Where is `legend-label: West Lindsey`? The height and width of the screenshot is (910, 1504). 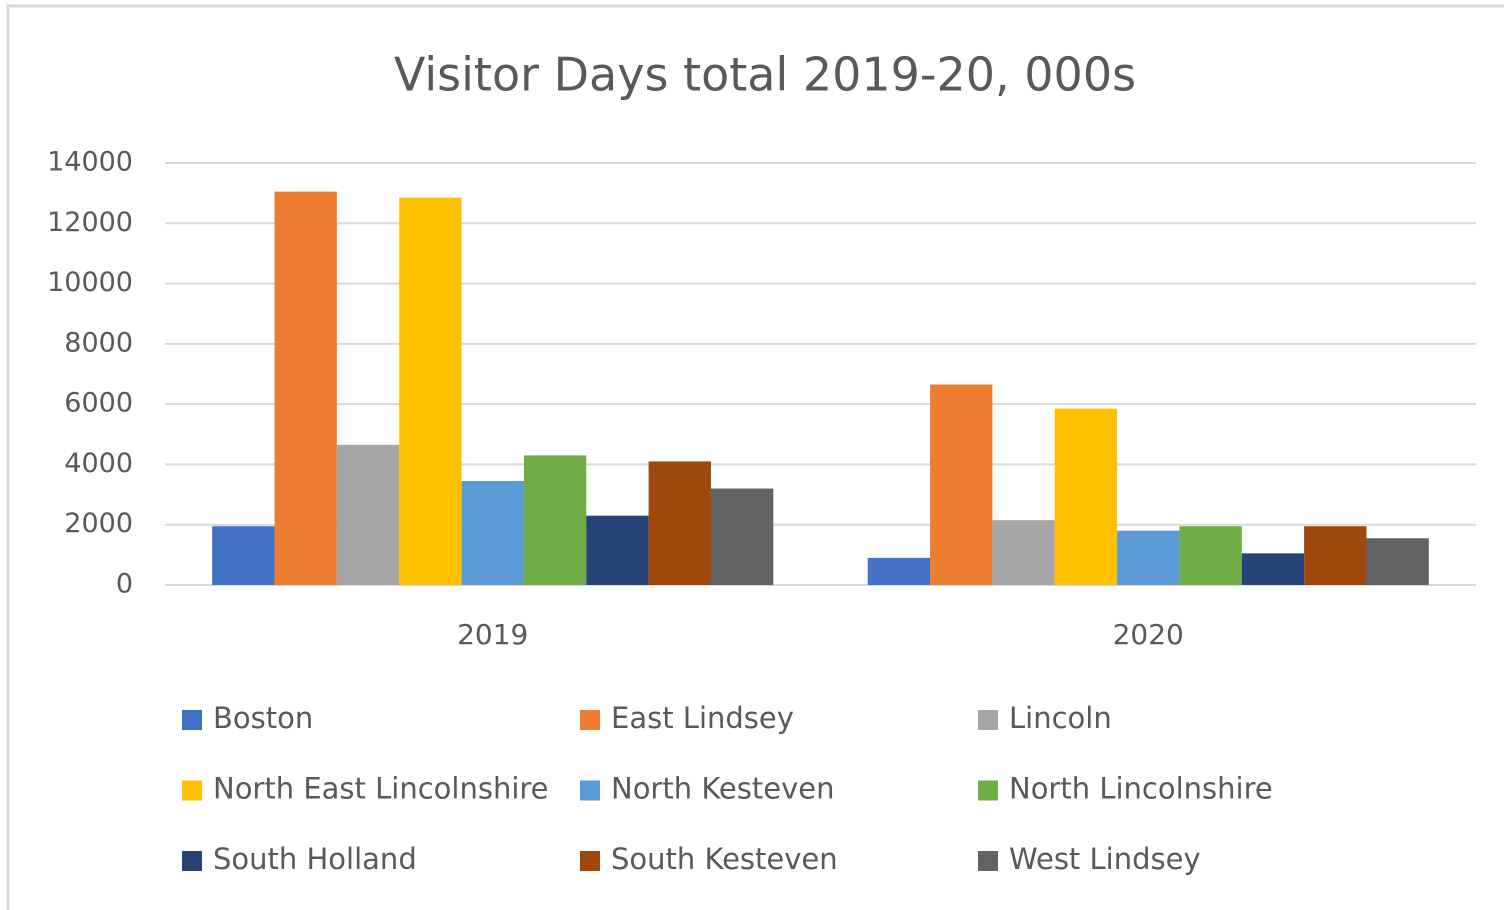
legend-label: West Lindsey is located at coordinates (1105, 859).